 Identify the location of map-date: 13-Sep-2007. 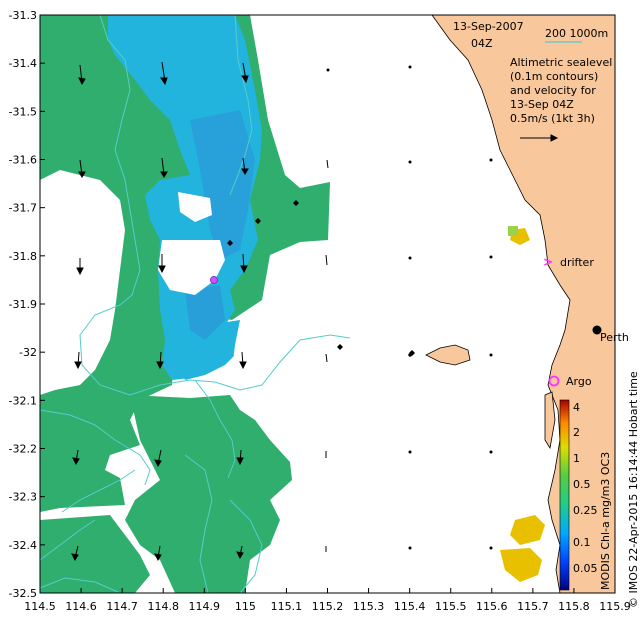
(488, 26).